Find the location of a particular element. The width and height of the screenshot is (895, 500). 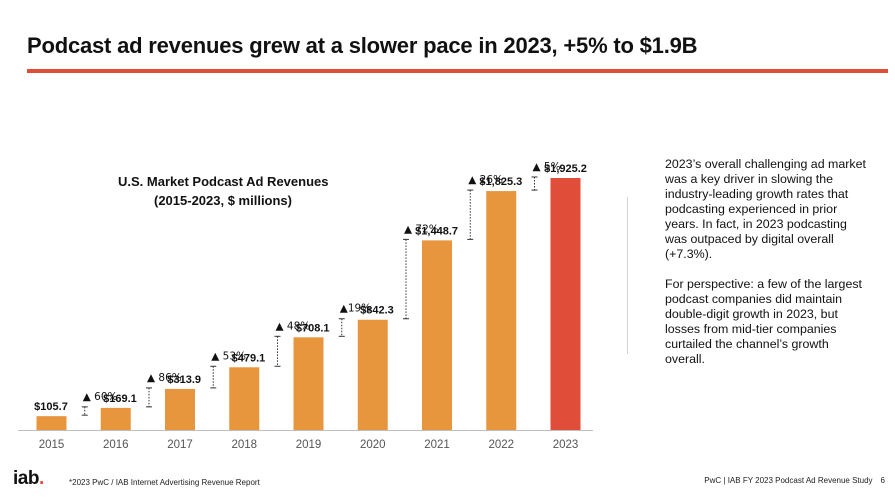

bar-2019 is located at coordinates (308, 383).